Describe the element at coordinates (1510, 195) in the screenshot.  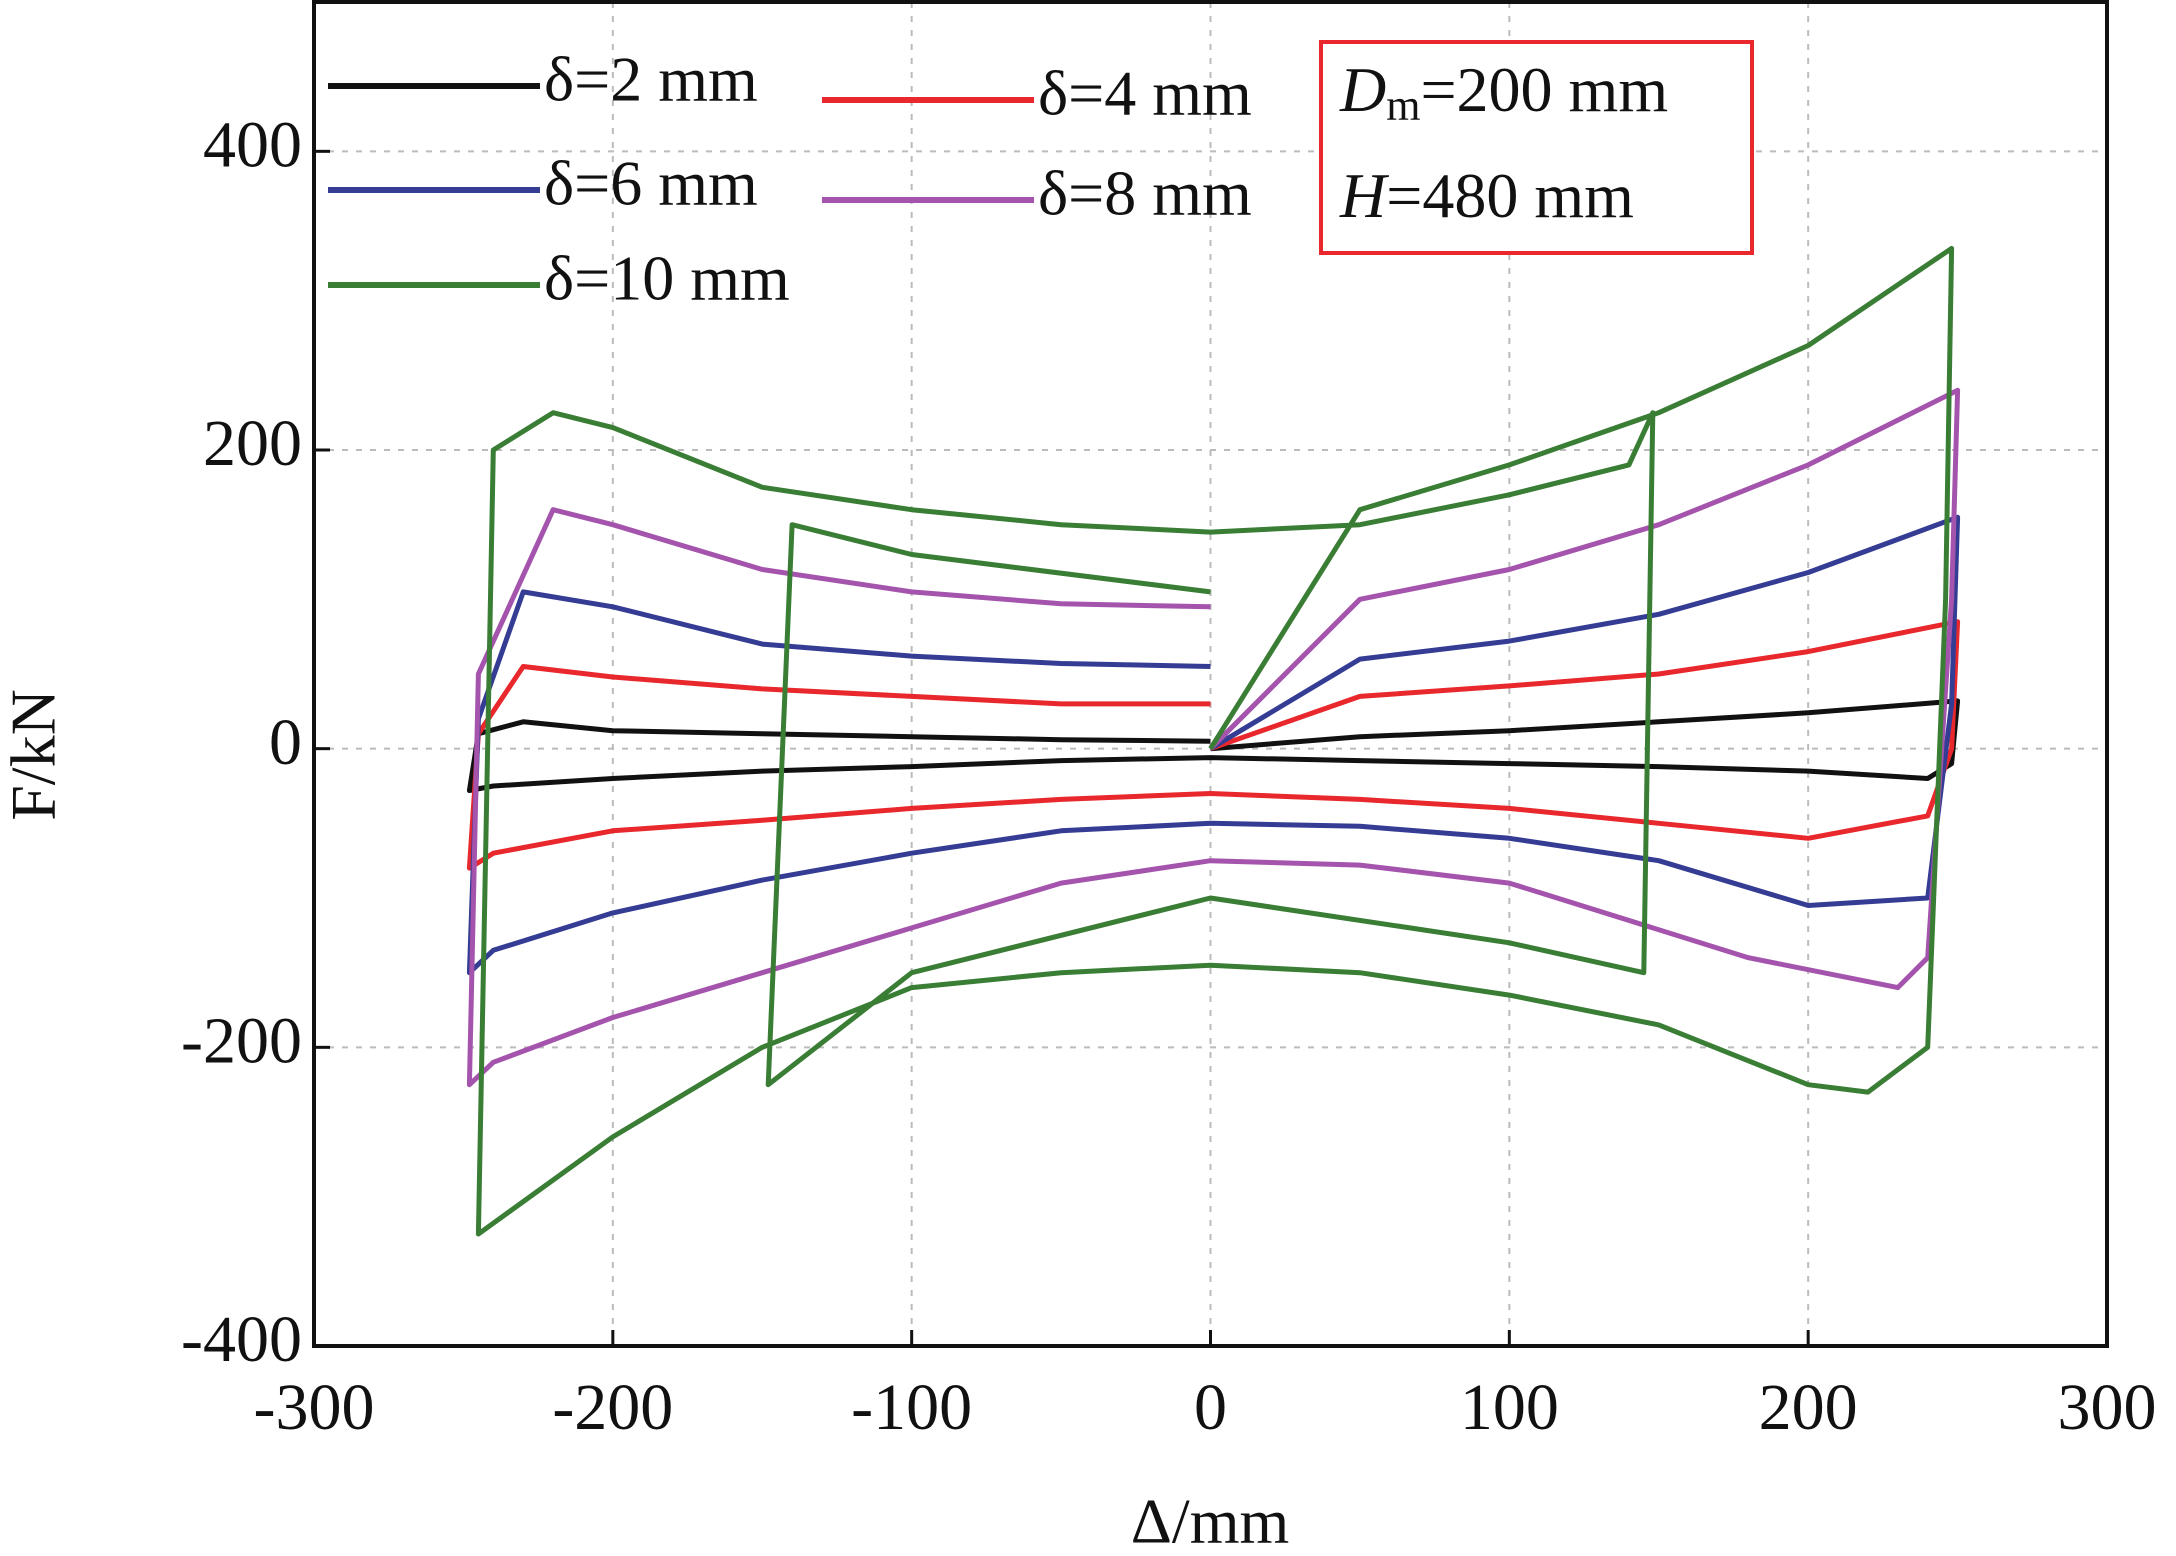
I see `annotation-value: =480 mm` at that location.